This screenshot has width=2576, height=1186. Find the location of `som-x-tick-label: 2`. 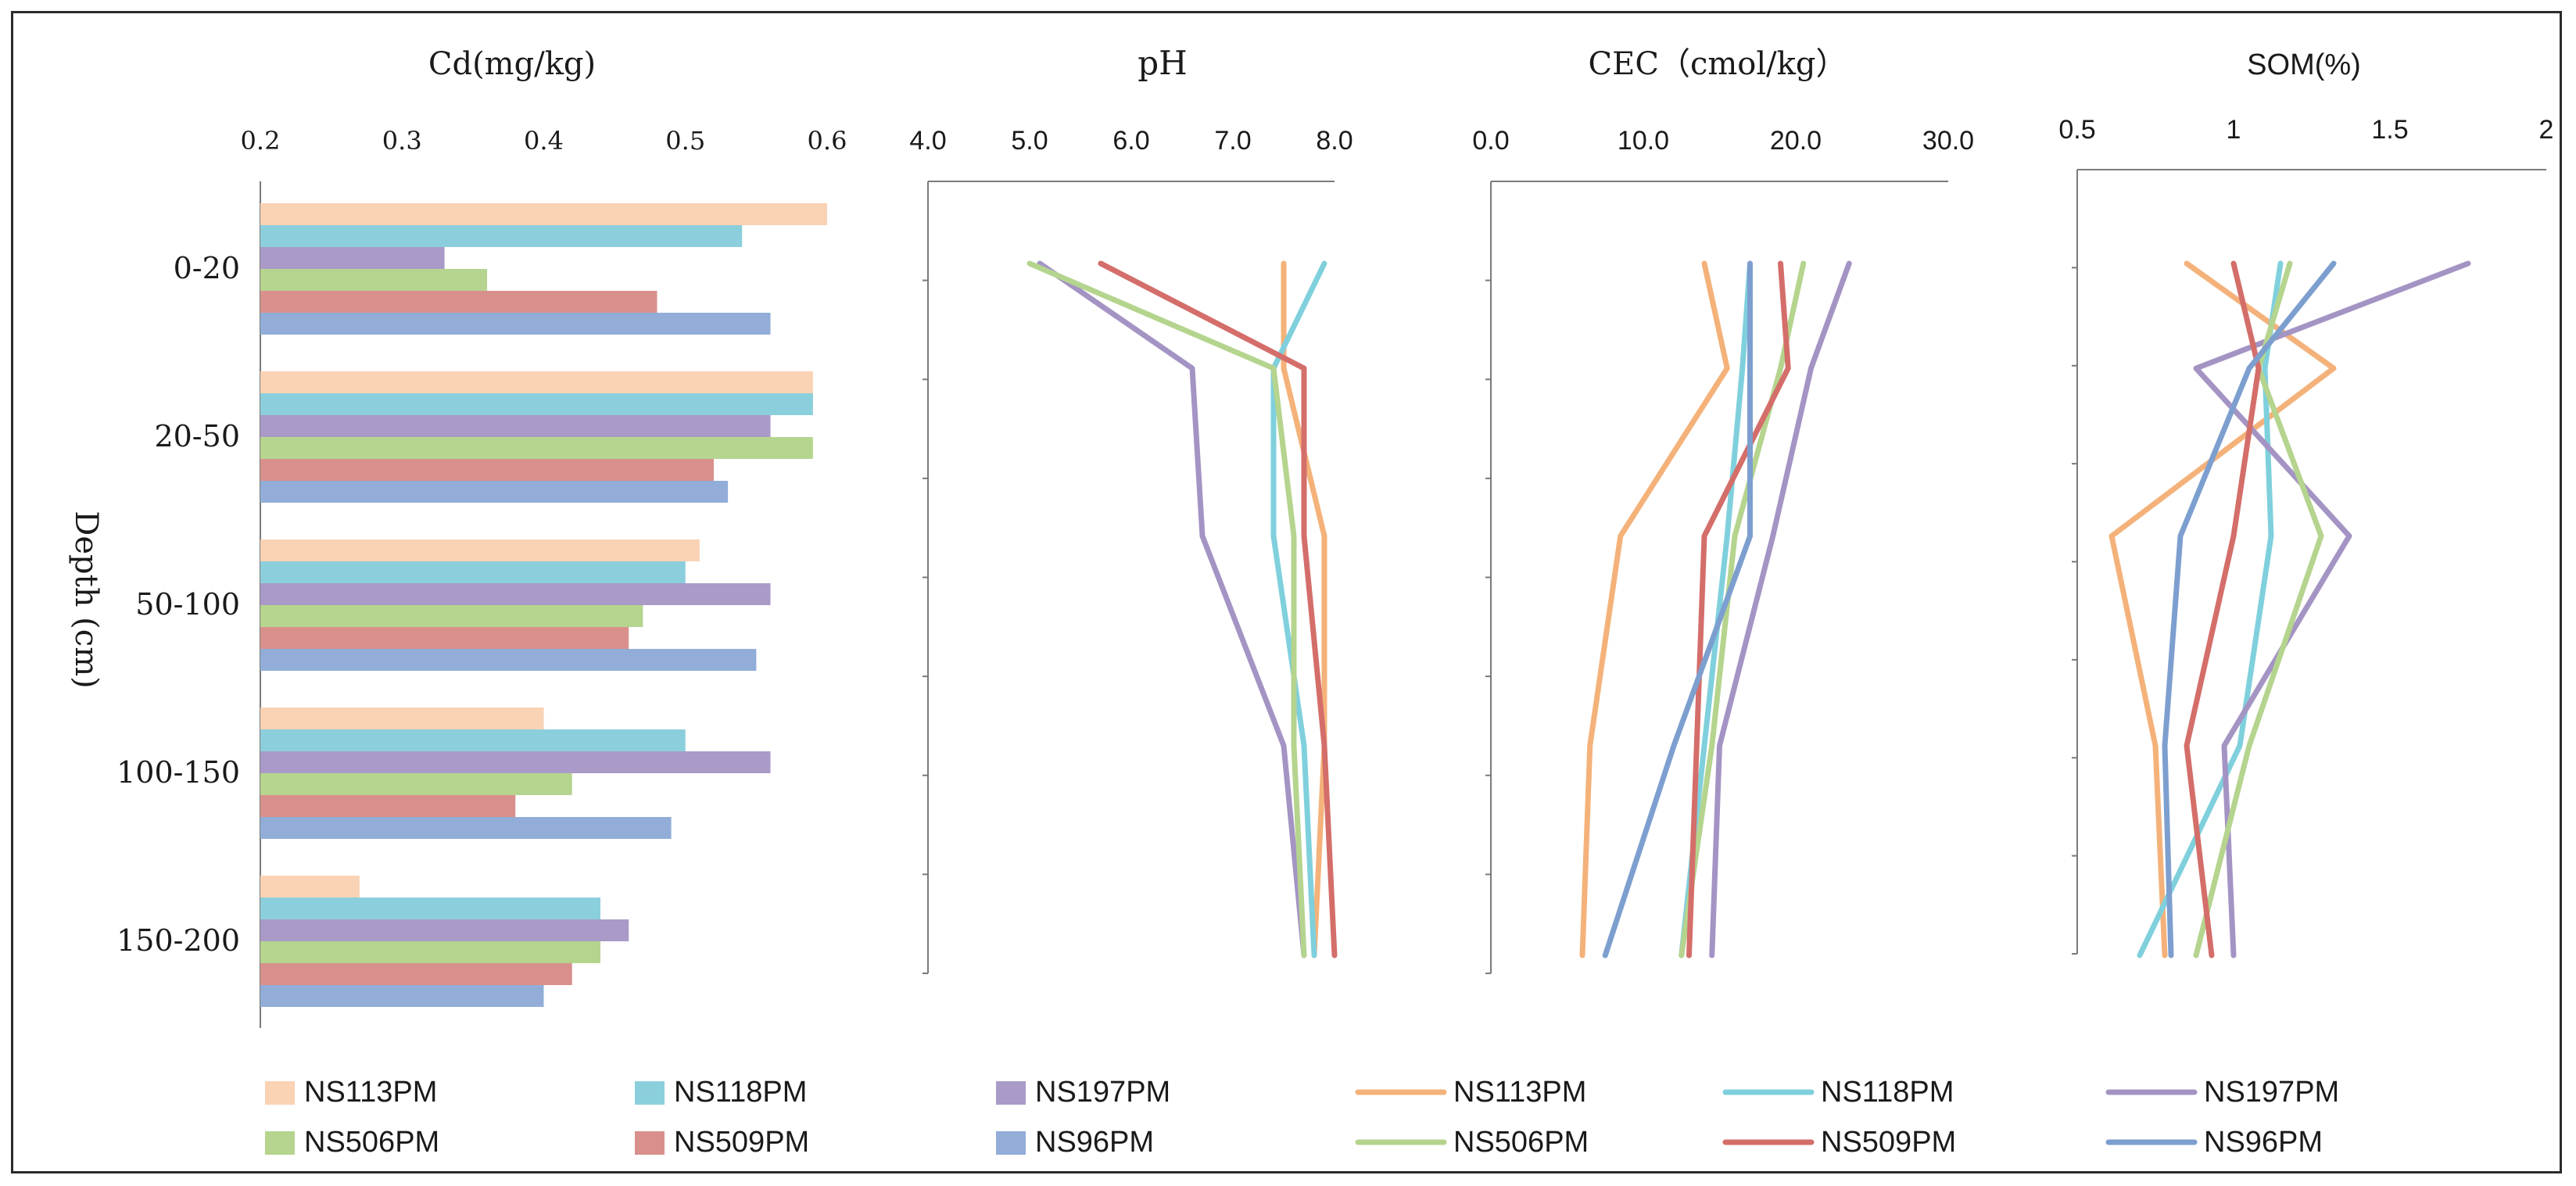

som-x-tick-label: 2 is located at coordinates (2546, 130).